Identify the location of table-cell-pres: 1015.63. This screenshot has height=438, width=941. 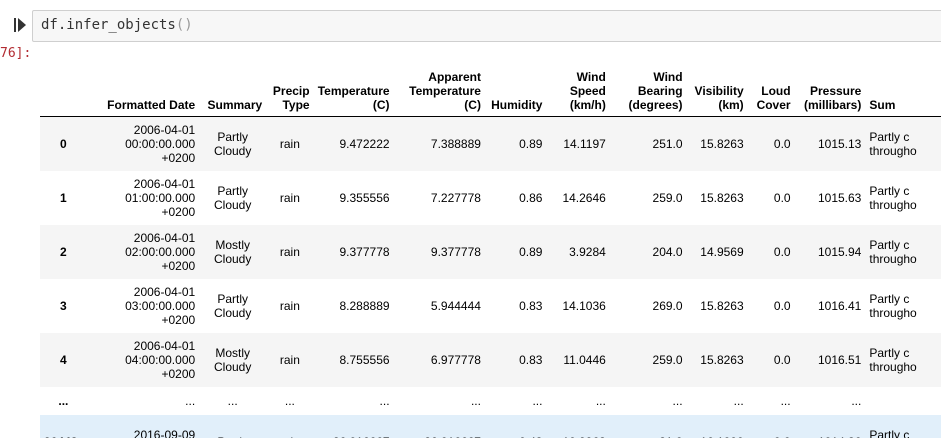
(839, 197).